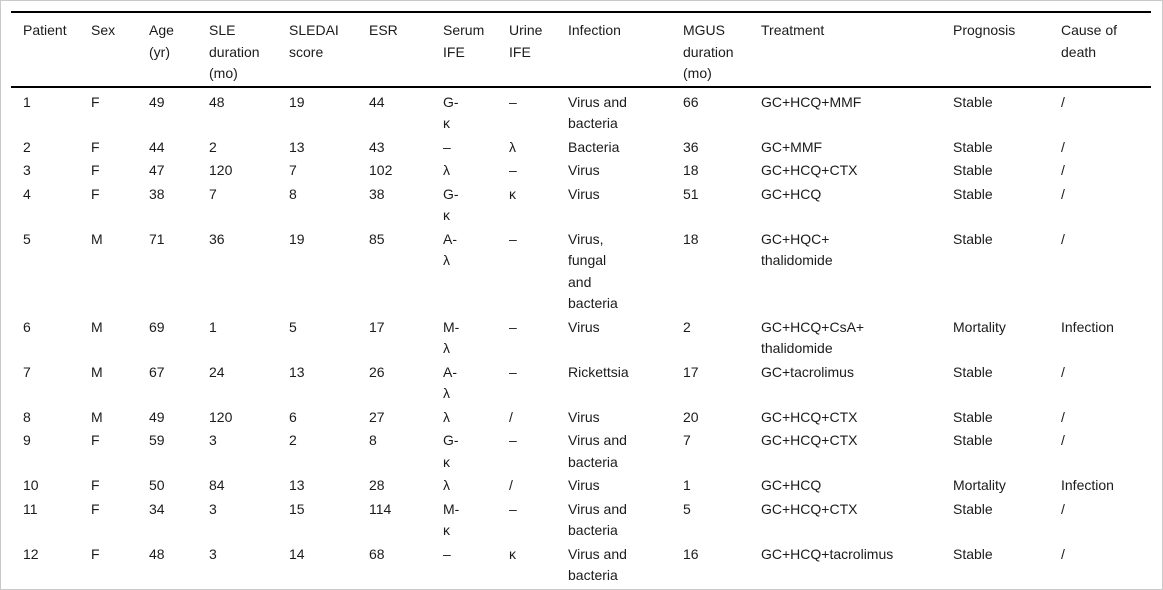 Image resolution: width=1163 pixels, height=590 pixels. Describe the element at coordinates (809, 440) in the screenshot. I see `table-cell: GC+HCQ+CTX` at that location.